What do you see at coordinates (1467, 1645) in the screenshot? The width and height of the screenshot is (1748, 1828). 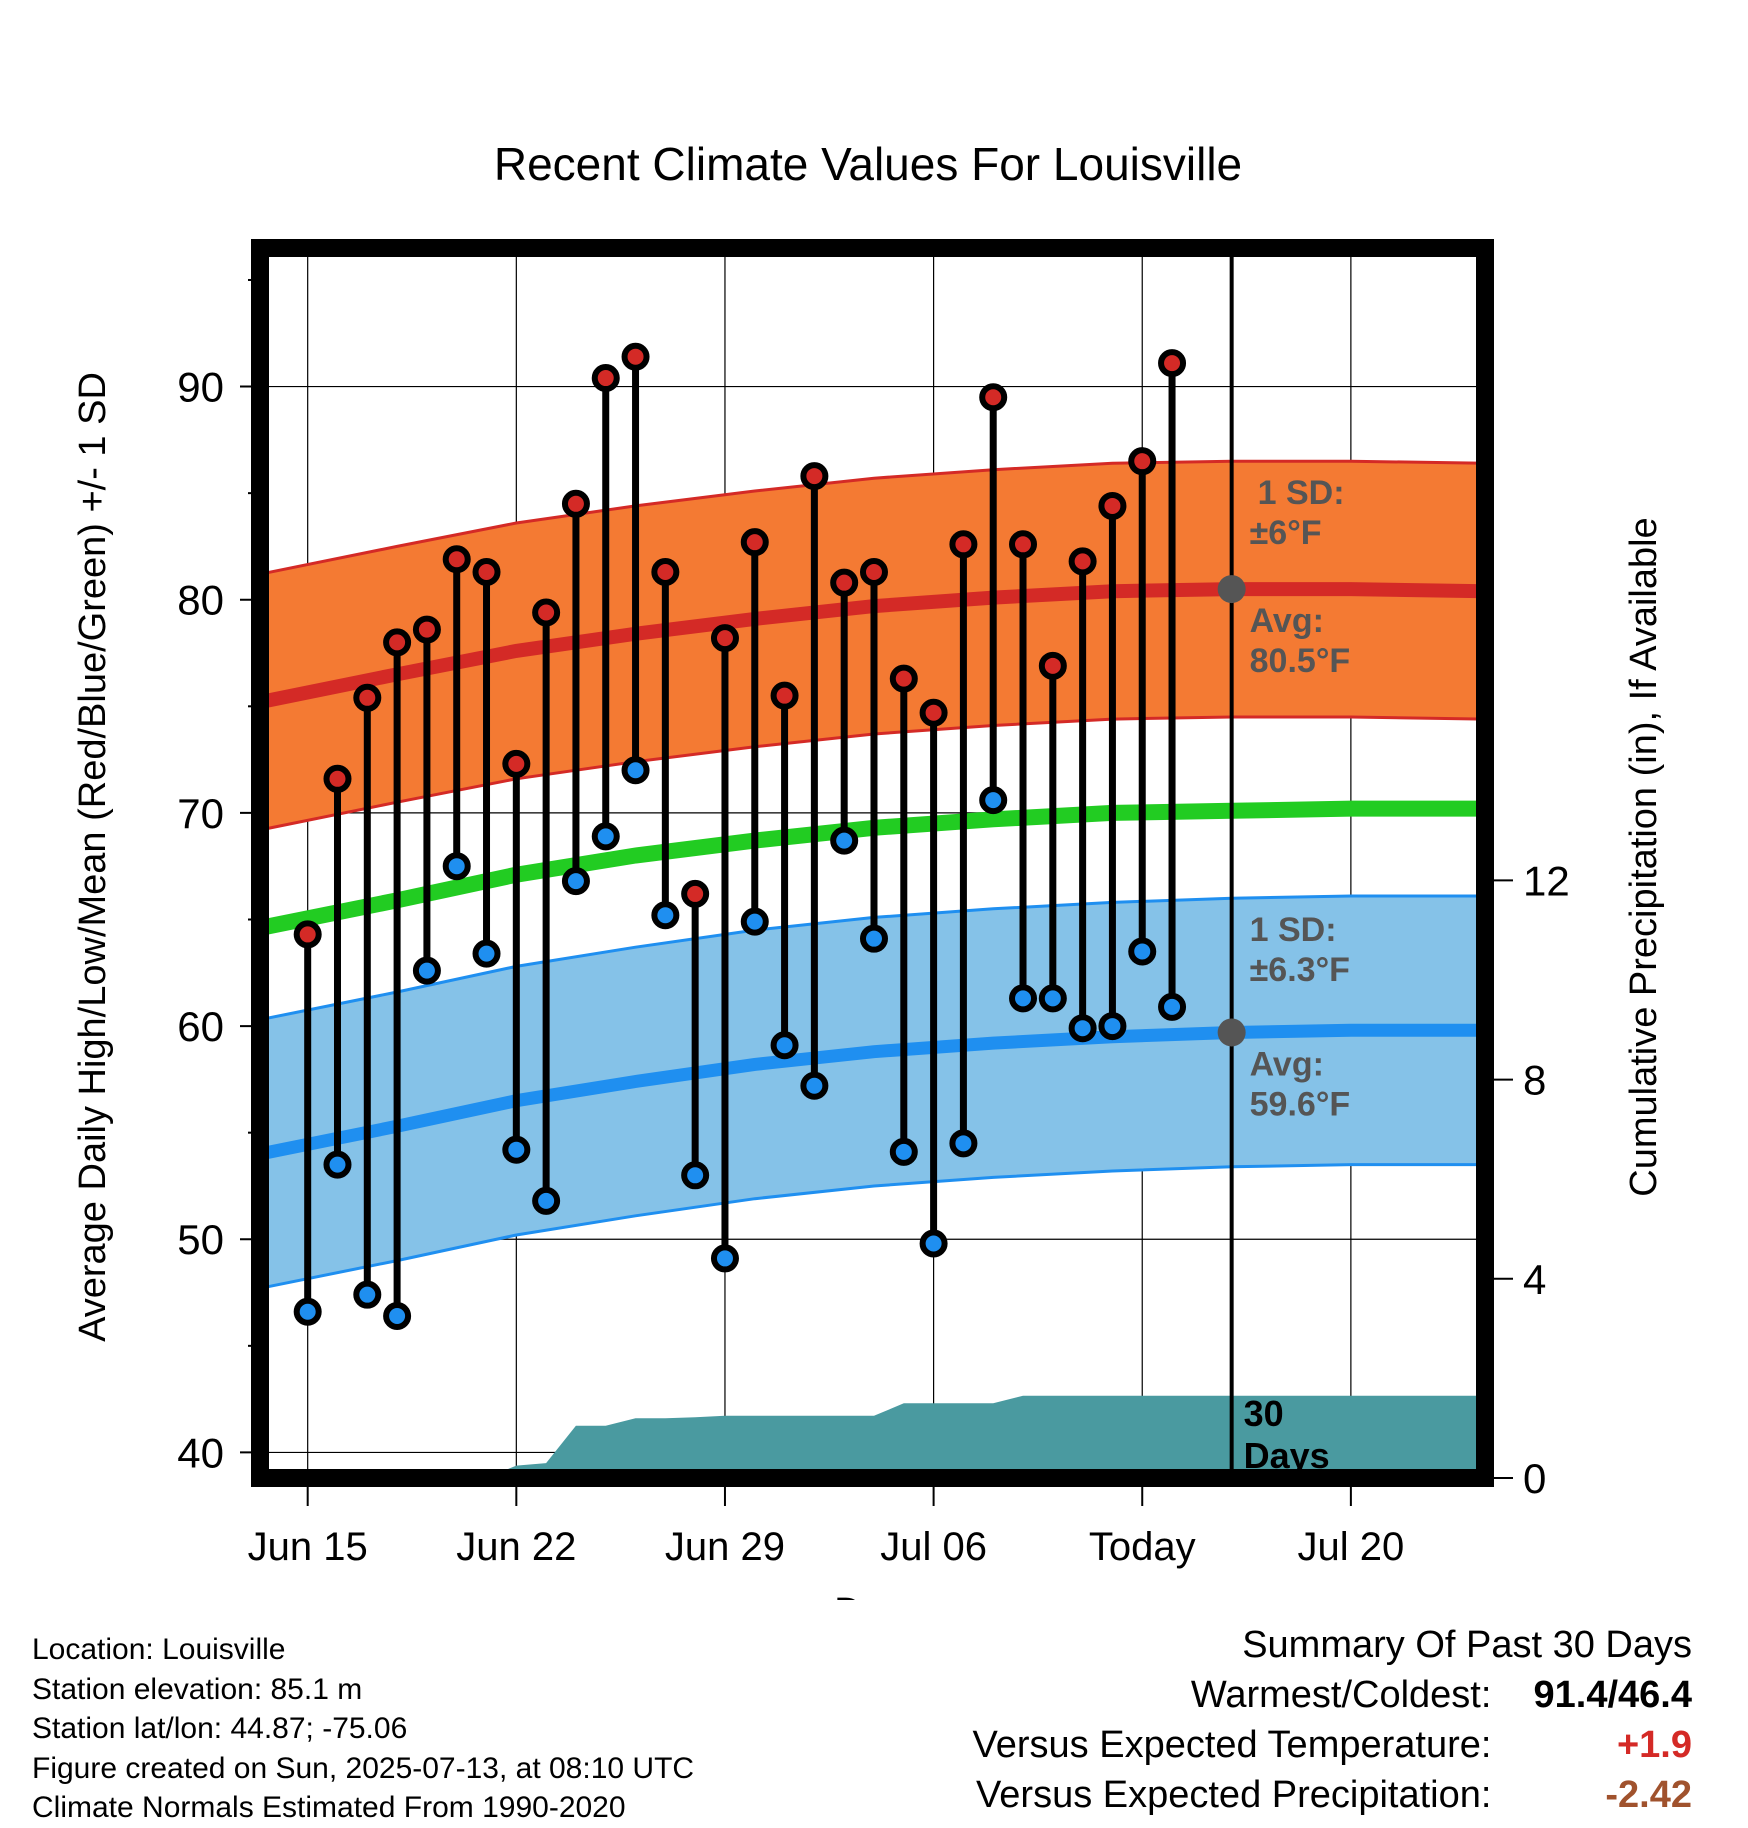 I see `summary-heading: Summary Of Past 30 Days` at bounding box center [1467, 1645].